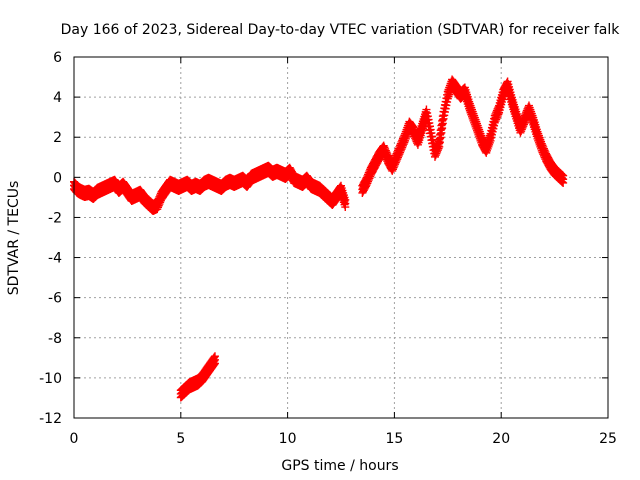 This screenshot has width=640, height=480. What do you see at coordinates (50, 419) in the screenshot?
I see `y-tick-label: -12` at bounding box center [50, 419].